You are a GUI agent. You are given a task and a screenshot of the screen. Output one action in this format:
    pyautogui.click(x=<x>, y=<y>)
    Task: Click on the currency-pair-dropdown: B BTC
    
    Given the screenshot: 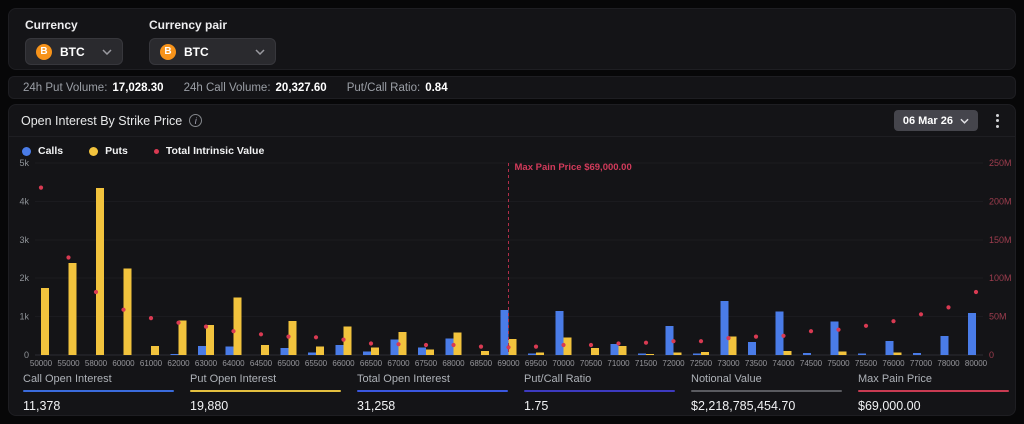 What is the action you would take?
    pyautogui.click(x=212, y=51)
    